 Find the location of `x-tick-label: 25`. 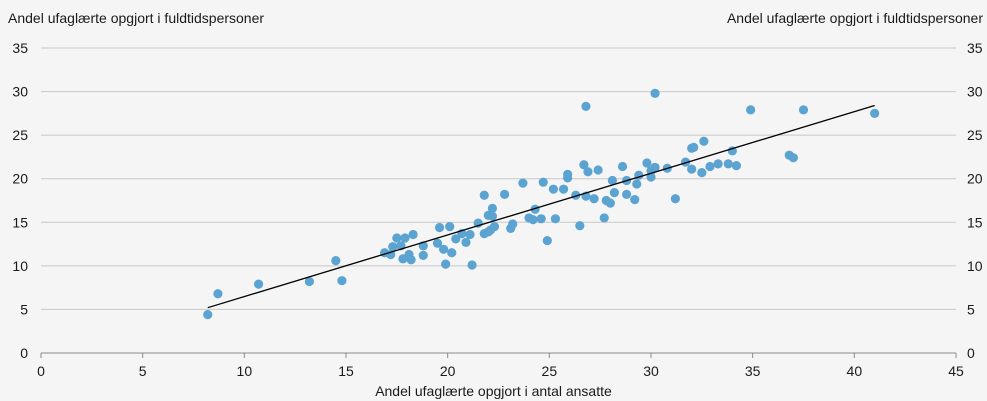

x-tick-label: 25 is located at coordinates (550, 371).